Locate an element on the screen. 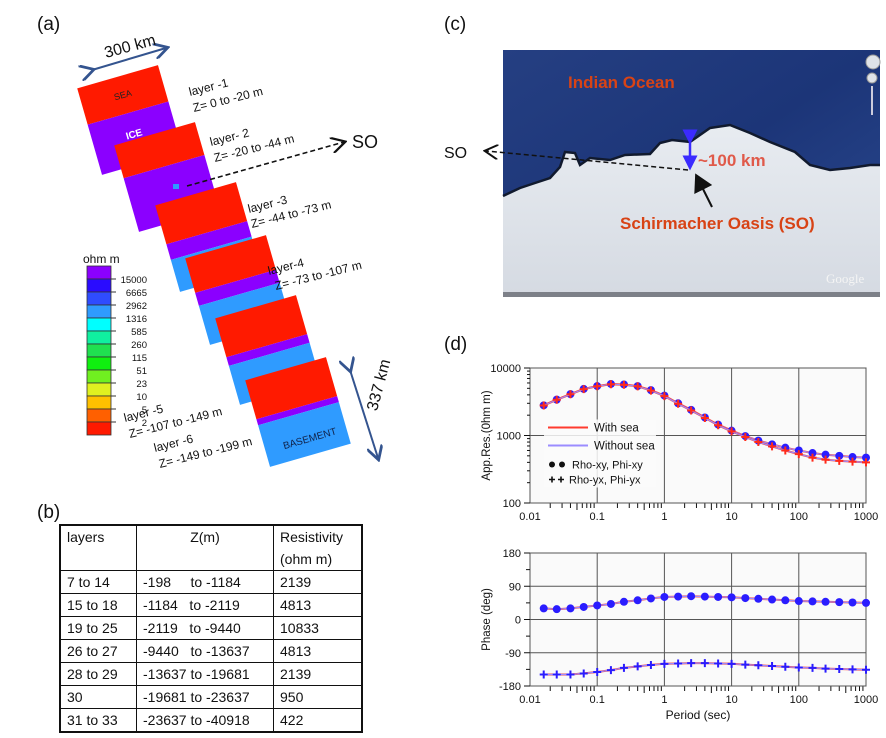 This screenshot has height=738, width=886. map-navigation-control is located at coordinates (873, 62).